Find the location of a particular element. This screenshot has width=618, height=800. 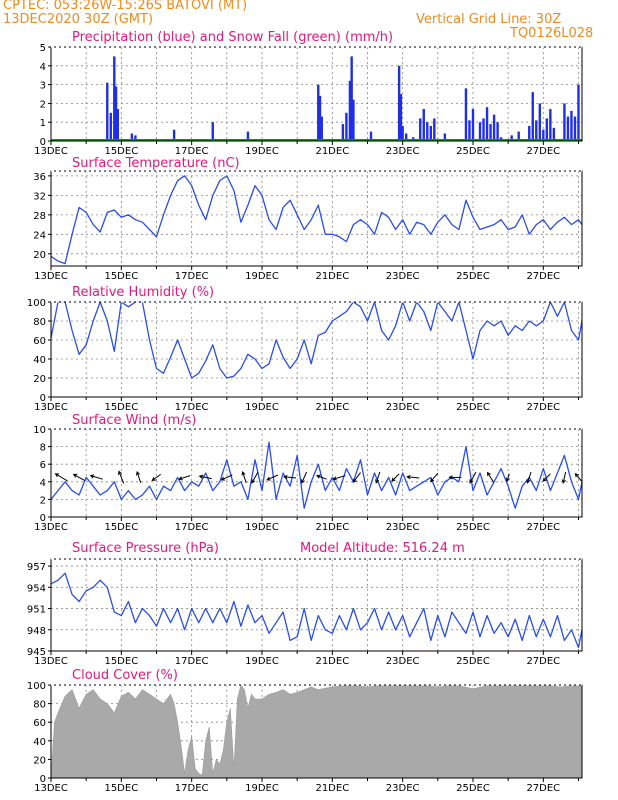

x-tick-label: 21DEC is located at coordinates (332, 407).